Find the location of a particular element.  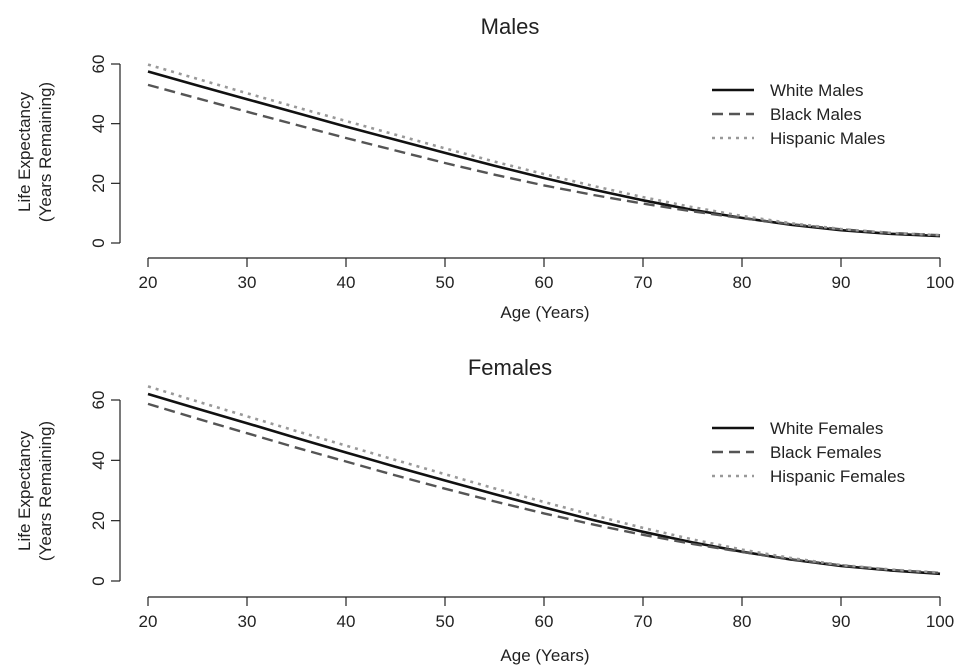

males-x-tick-label: 50 is located at coordinates (445, 282).